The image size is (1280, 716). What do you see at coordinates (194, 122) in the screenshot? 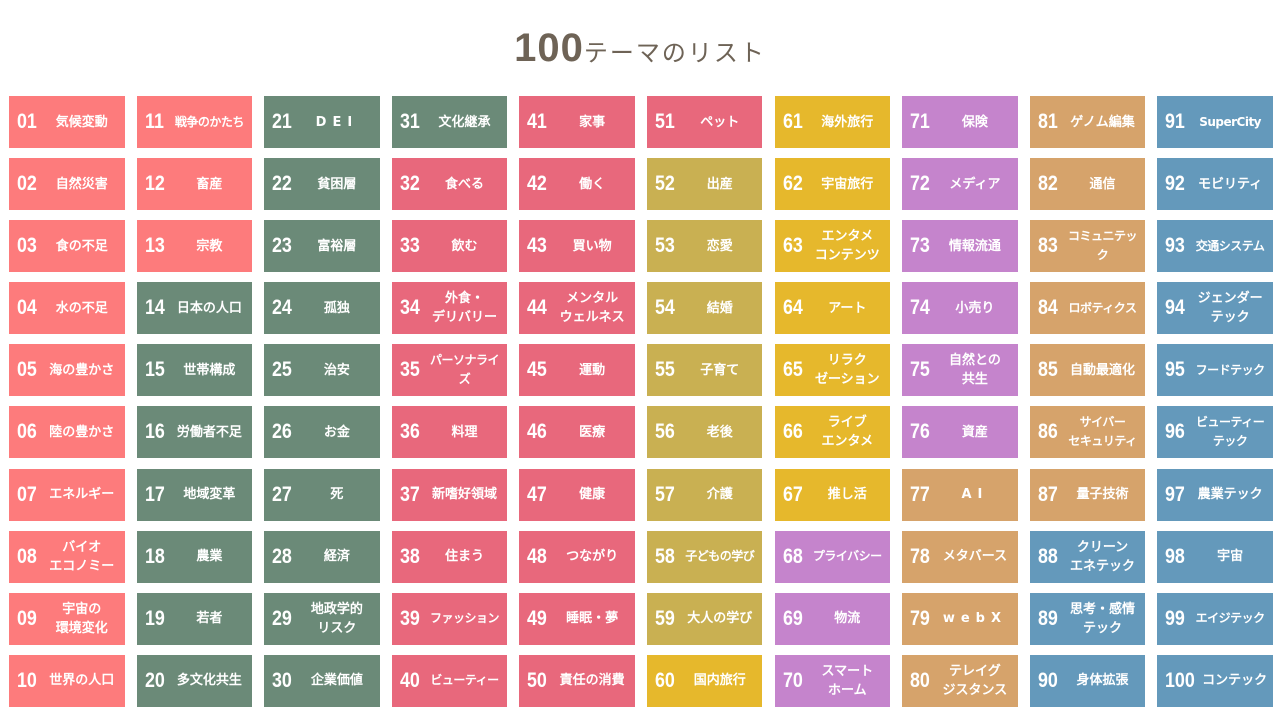
I see `theme-tile-11: 11 戦争のかたち` at bounding box center [194, 122].